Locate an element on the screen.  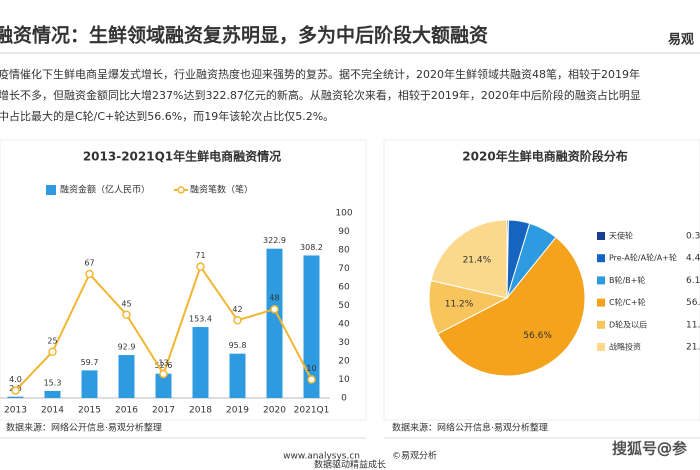
data-label: 153.4 is located at coordinates (200, 319).